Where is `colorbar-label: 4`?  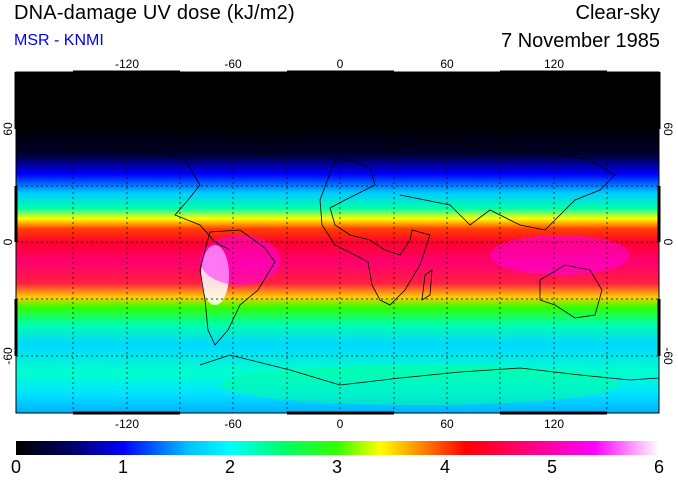
colorbar-label: 4 is located at coordinates (445, 467).